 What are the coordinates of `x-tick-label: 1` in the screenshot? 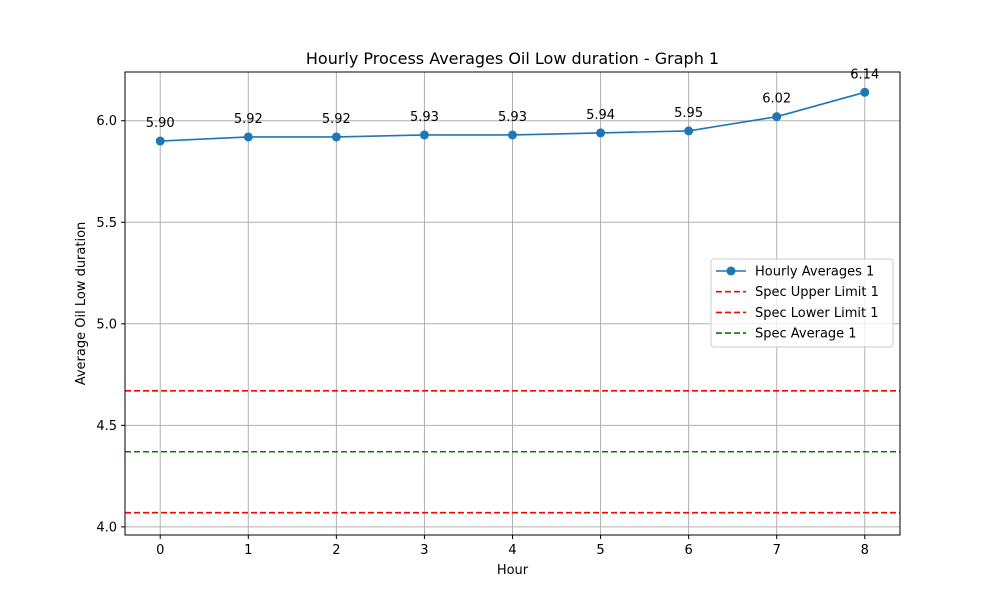 It's located at (248, 550).